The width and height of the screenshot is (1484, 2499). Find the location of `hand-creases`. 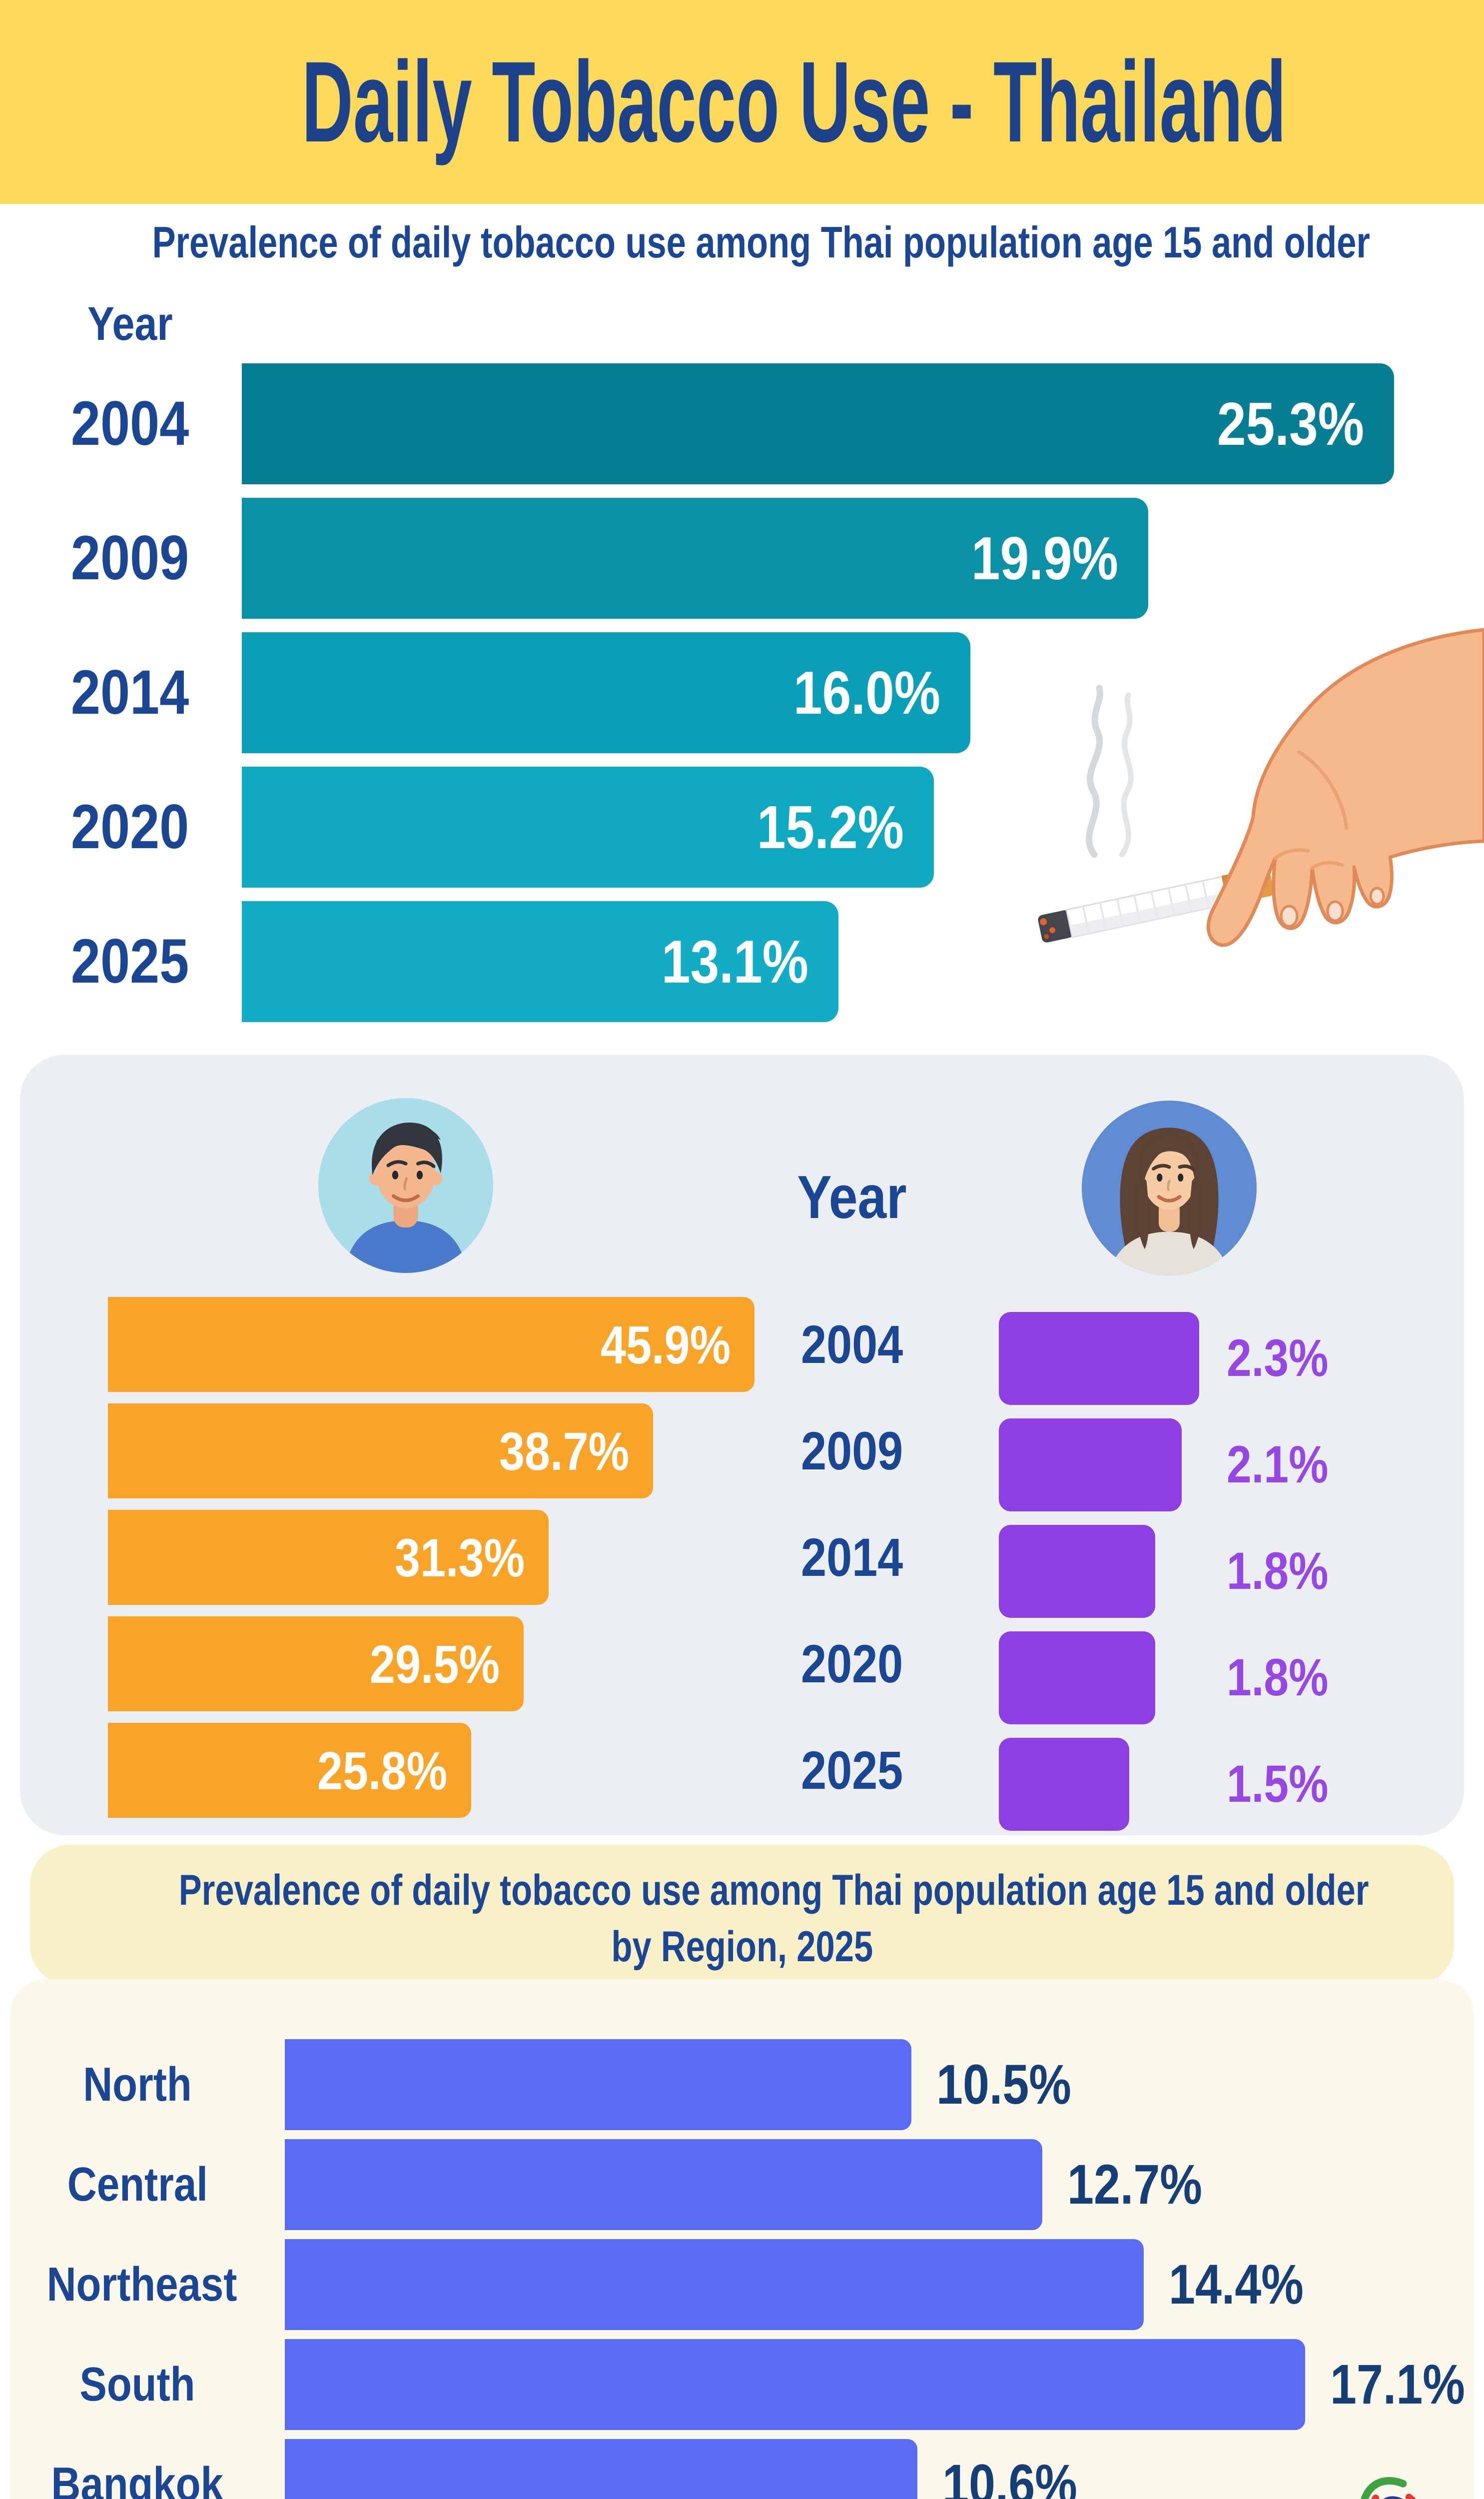

hand-creases is located at coordinates (1311, 810).